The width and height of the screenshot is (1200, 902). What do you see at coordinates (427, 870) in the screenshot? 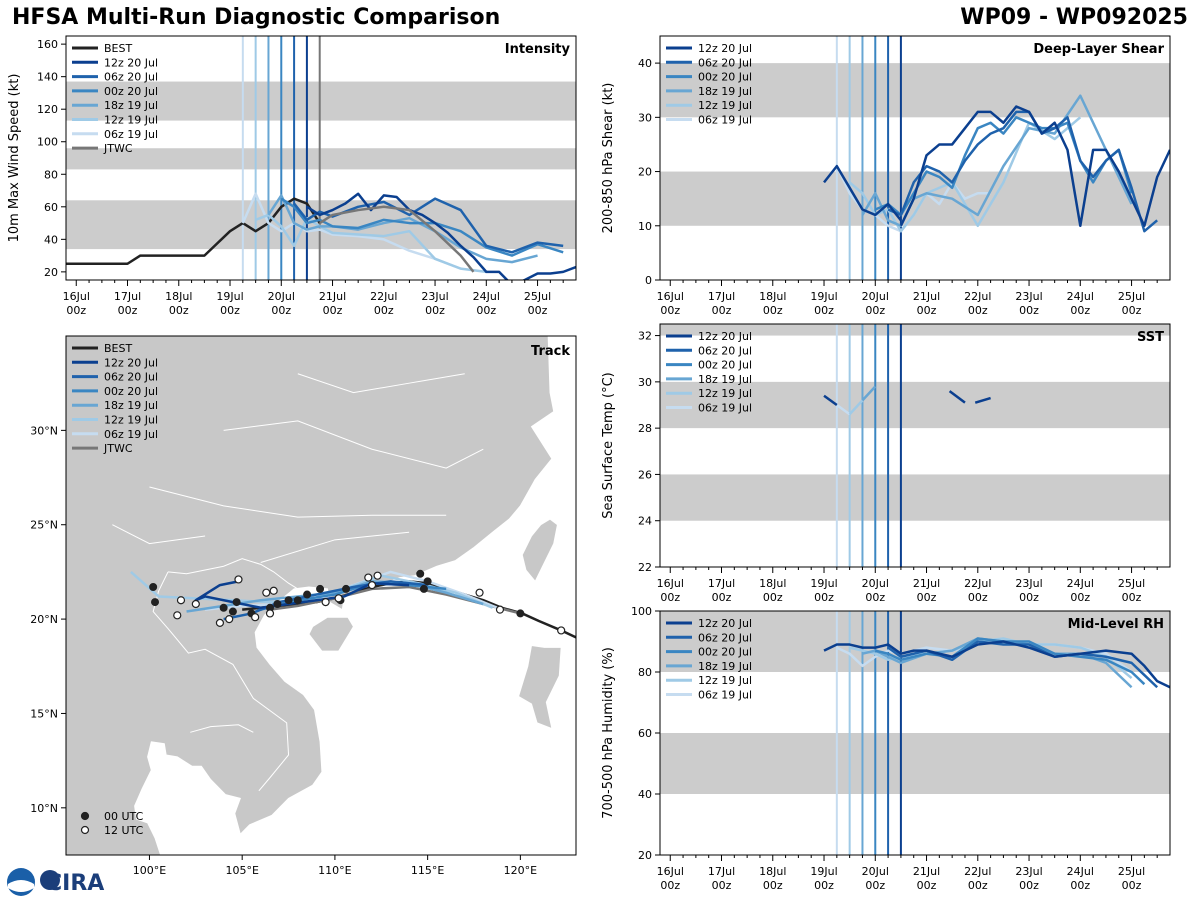
I see `lon-tick-label: 115°E` at bounding box center [427, 870].